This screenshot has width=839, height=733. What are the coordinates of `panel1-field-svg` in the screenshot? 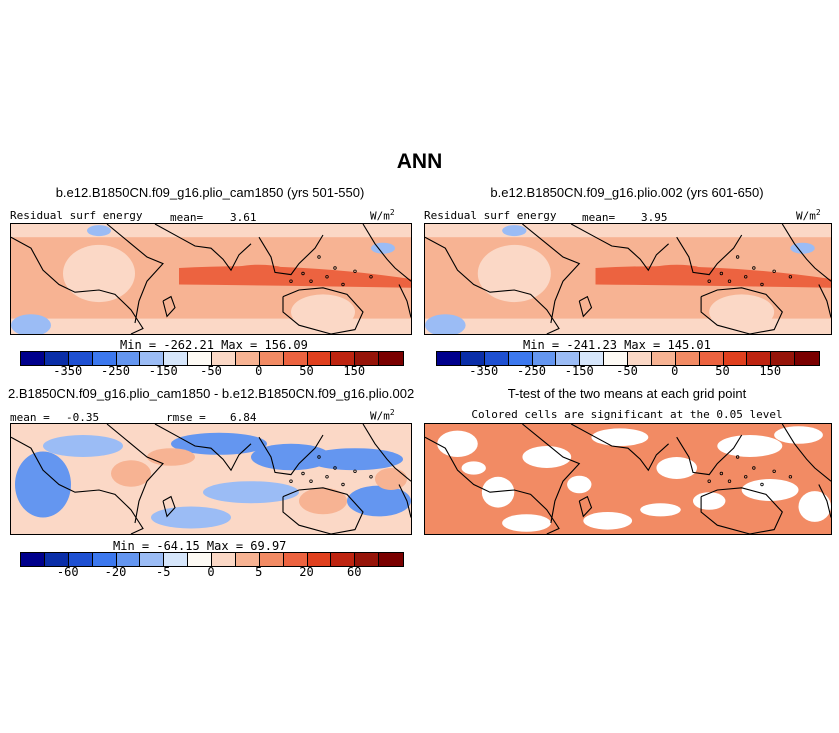 It's located at (211, 279).